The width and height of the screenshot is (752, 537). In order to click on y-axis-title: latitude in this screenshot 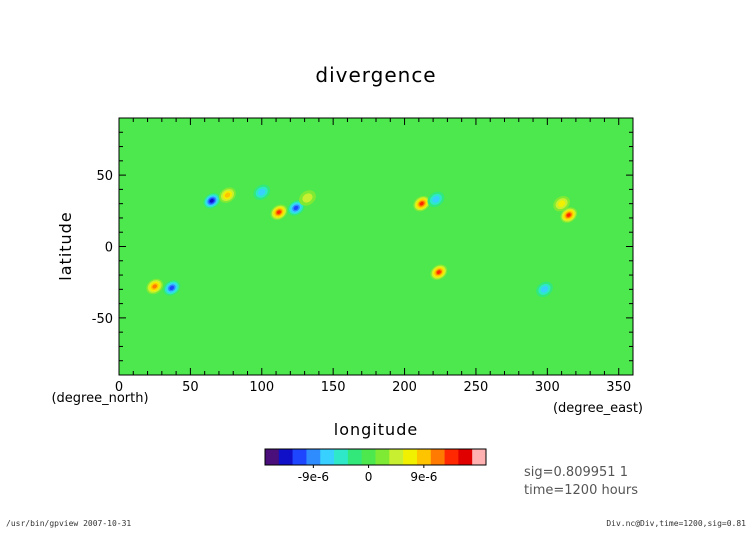, I will do `click(65, 245)`.